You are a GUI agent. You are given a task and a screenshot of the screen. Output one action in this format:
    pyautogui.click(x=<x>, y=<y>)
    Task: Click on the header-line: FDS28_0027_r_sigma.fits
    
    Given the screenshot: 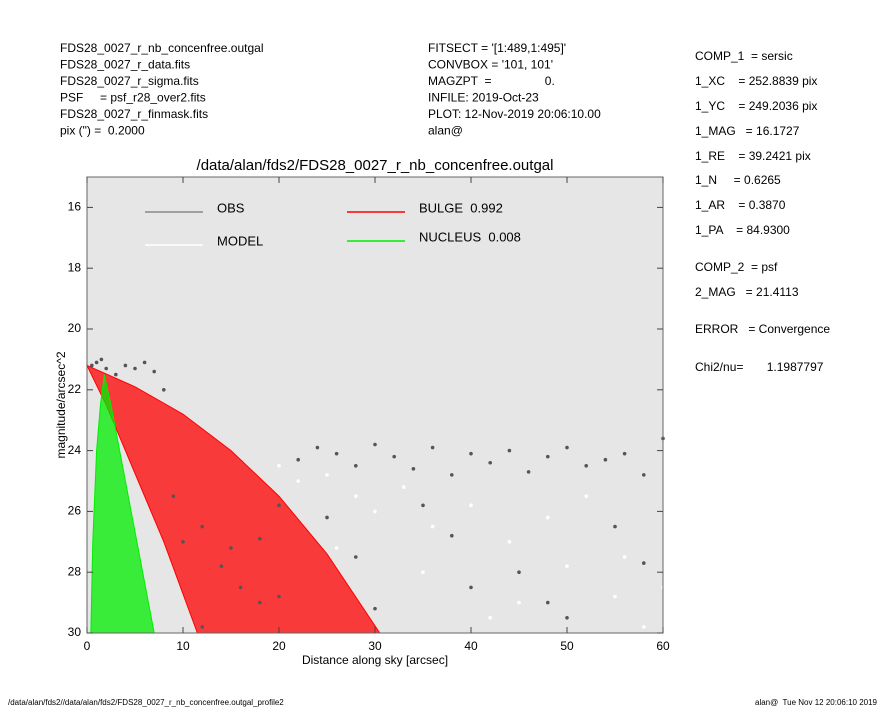 What is the action you would take?
    pyautogui.click(x=129, y=81)
    